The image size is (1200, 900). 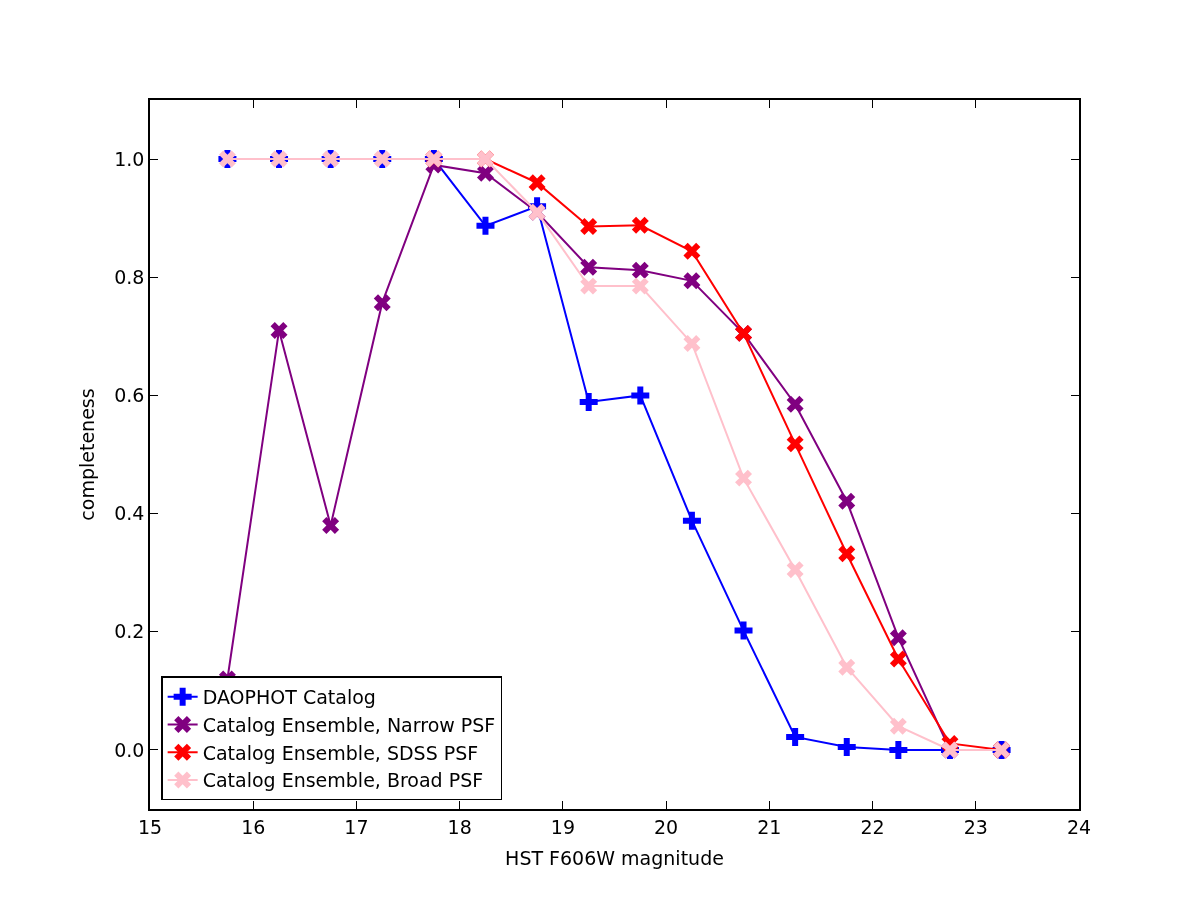 I want to click on legend-label: Catalog Ensemble, Narrow PSF, so click(x=349, y=724).